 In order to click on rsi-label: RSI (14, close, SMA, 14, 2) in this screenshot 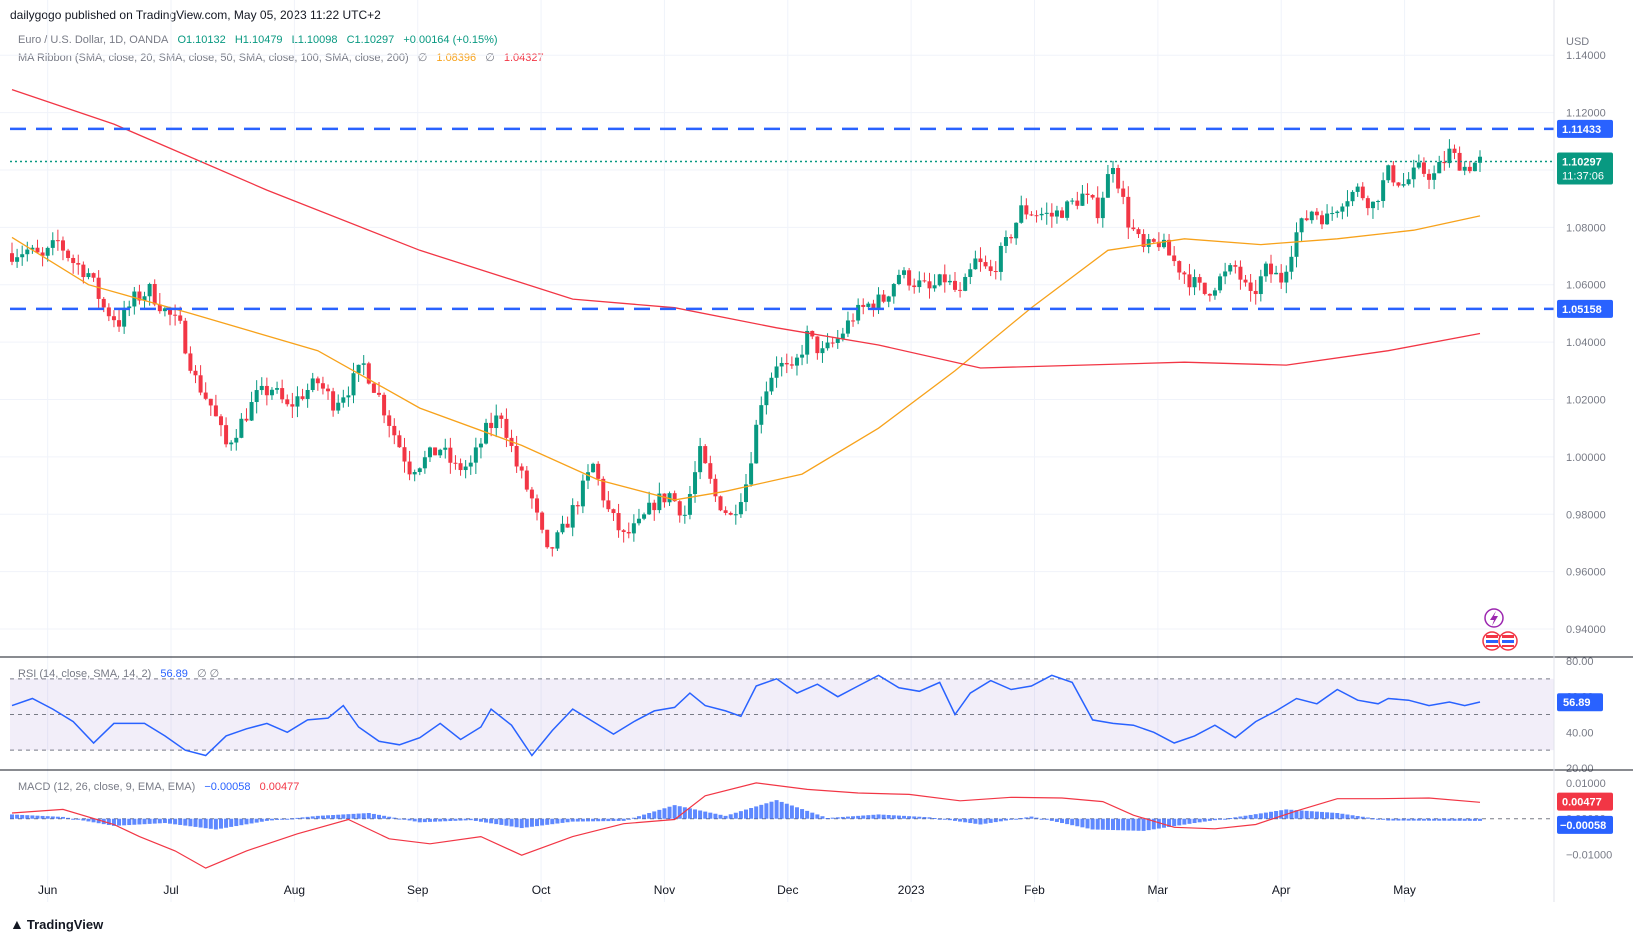, I will do `click(85, 674)`.